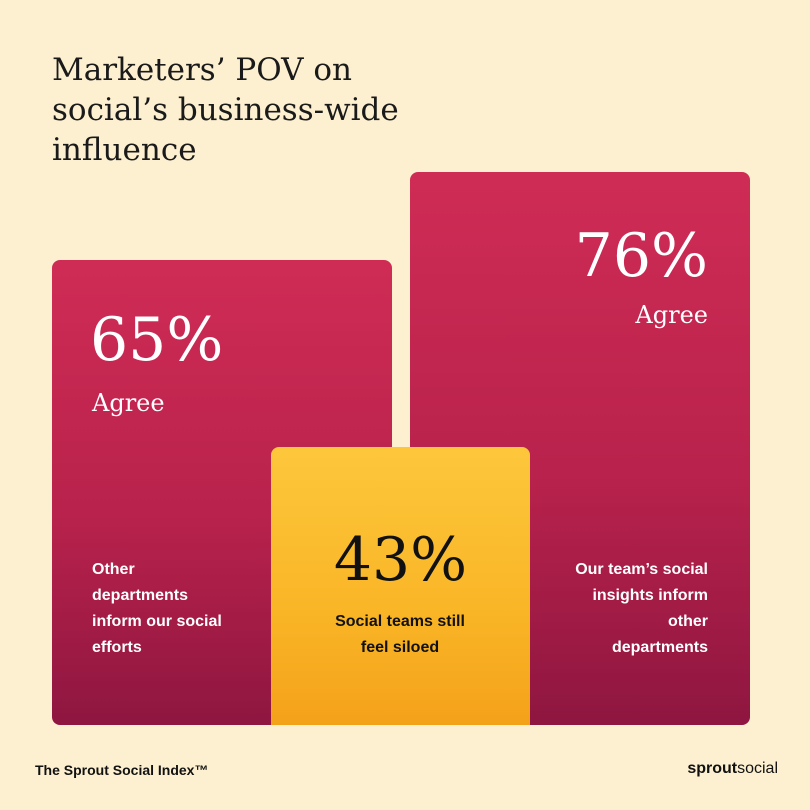 The image size is (810, 810). Describe the element at coordinates (157, 340) in the screenshot. I see `stat-value: 65%` at that location.